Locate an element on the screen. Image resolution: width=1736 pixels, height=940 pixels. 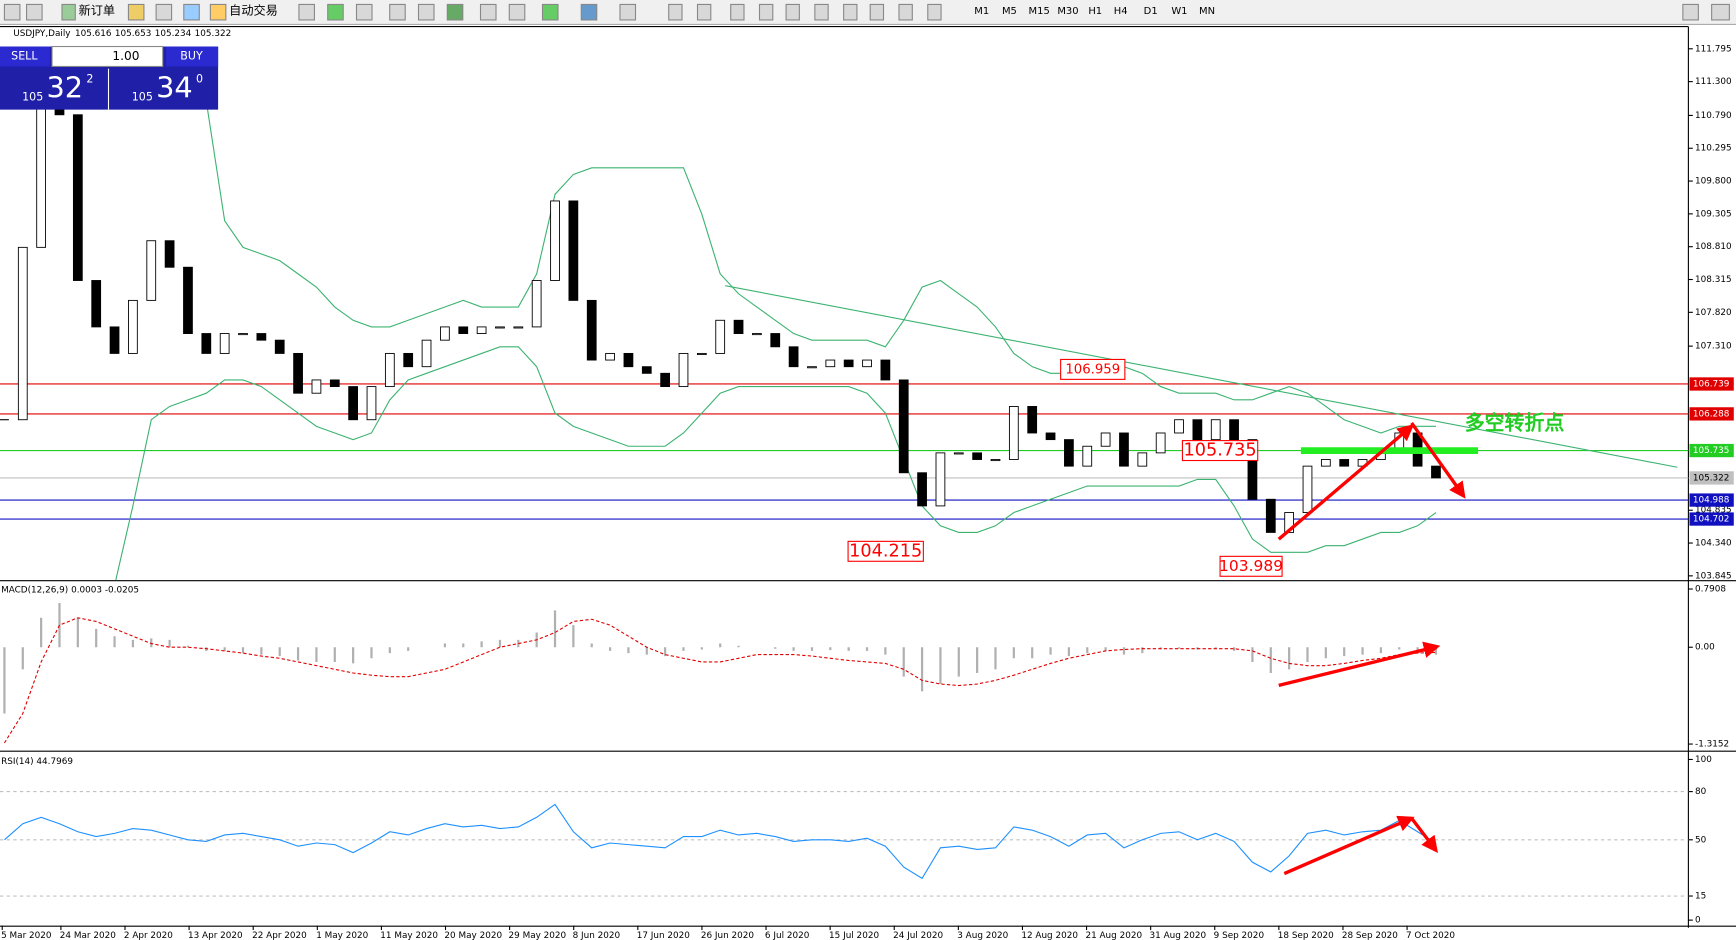
macd-label: MACD(12,26,9) 0.0003 -0.0205 is located at coordinates (70, 591).